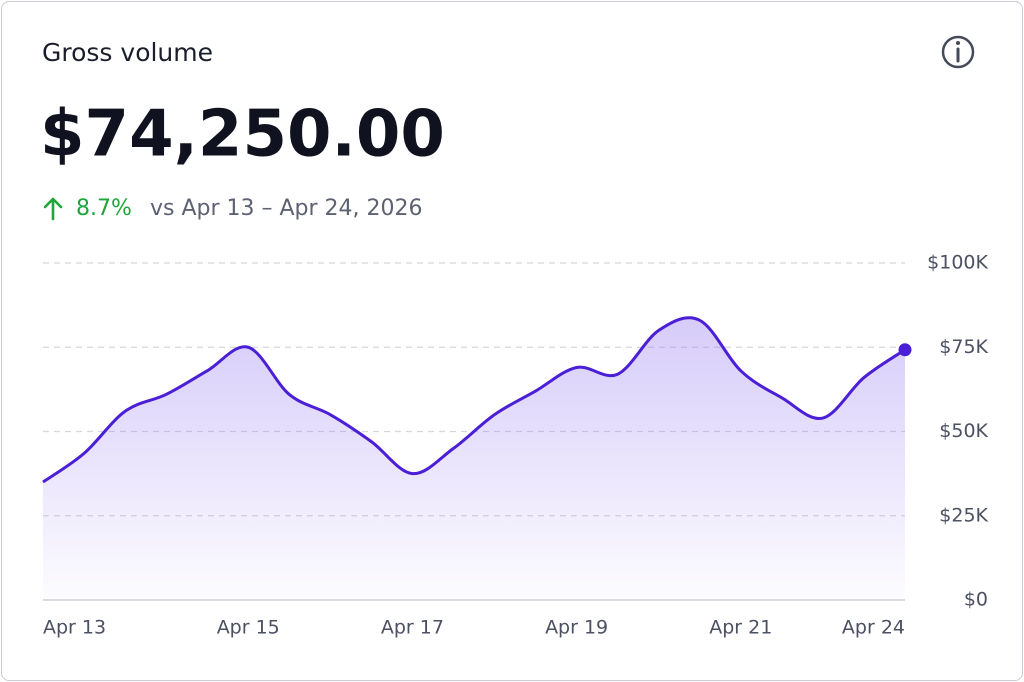 This screenshot has height=682, width=1024. Describe the element at coordinates (976, 600) in the screenshot. I see `y-tick-label: $0` at that location.